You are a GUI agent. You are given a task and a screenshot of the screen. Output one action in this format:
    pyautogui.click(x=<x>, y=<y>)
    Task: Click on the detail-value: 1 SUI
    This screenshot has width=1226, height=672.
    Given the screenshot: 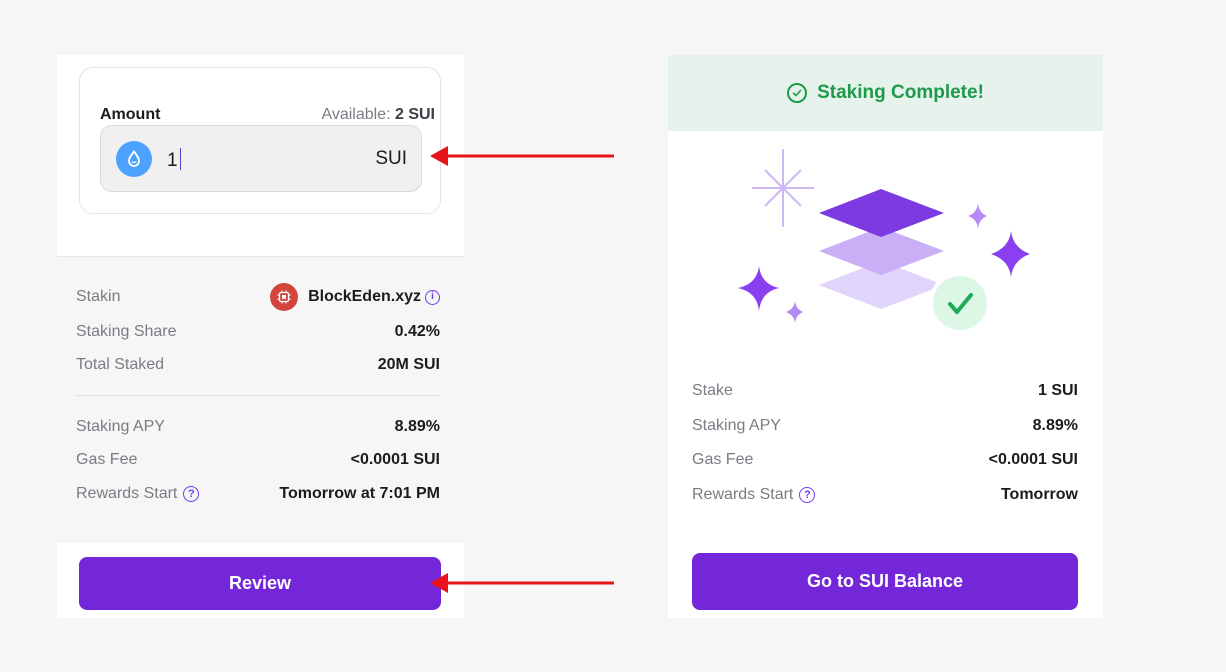 What is the action you would take?
    pyautogui.click(x=1057, y=390)
    